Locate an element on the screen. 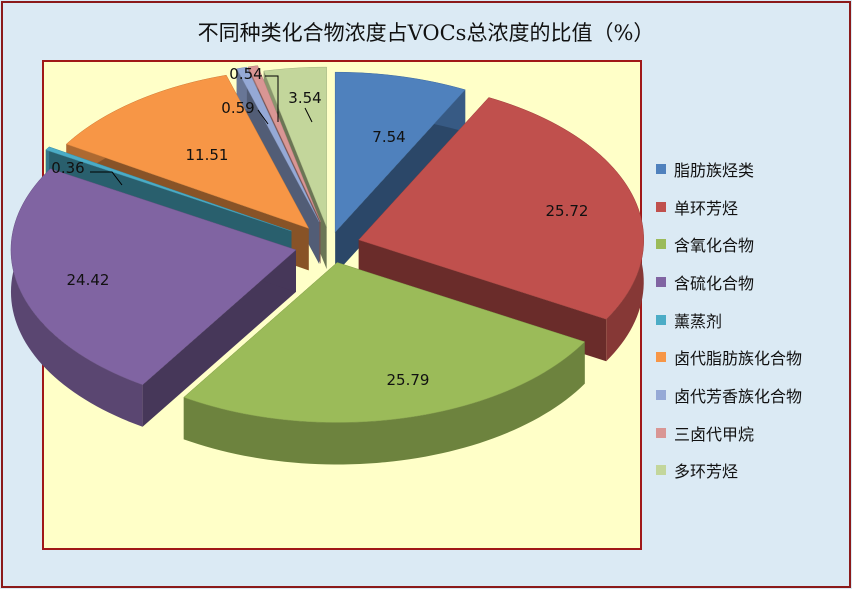 Image resolution: width=852 pixels, height=589 pixels. legend-item: 三卤代甲烷 is located at coordinates (729, 433).